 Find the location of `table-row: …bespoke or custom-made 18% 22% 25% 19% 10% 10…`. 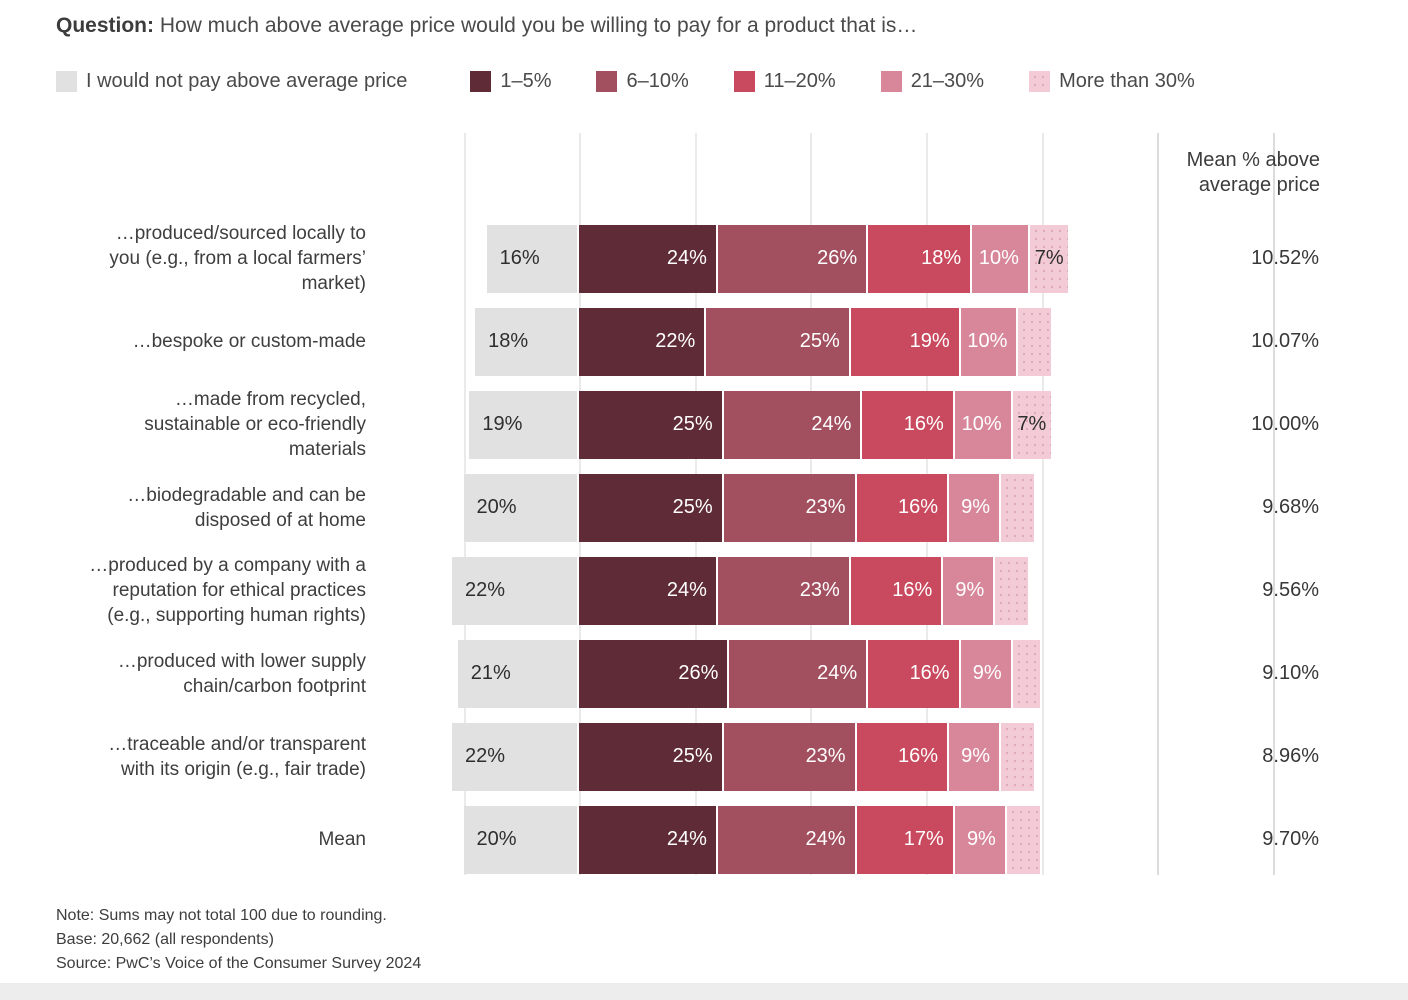

table-row: …bespoke or custom-made 18% 22% 25% 19% 10% 10… is located at coordinates (704, 341).